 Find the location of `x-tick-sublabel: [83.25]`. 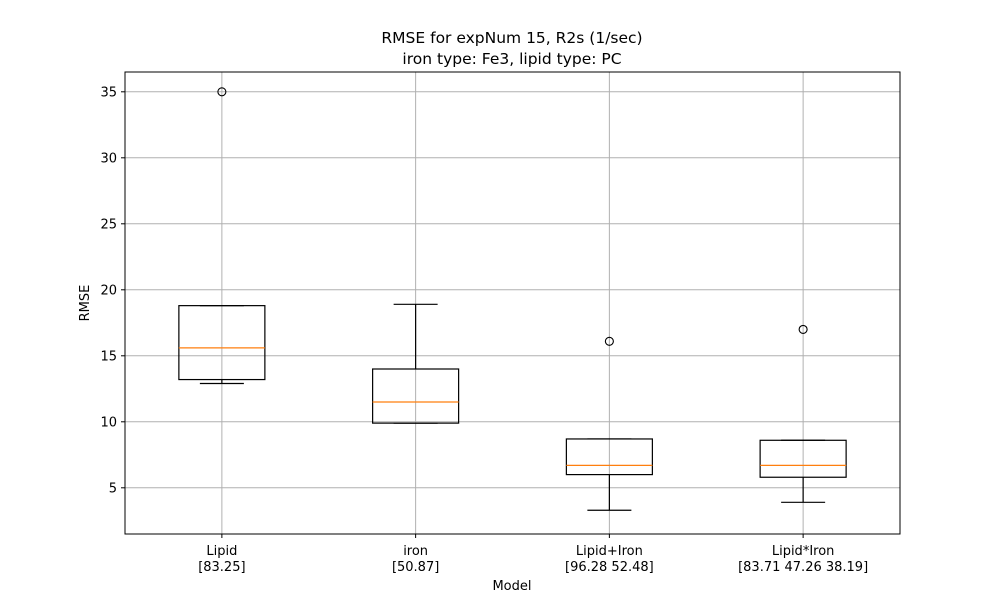

x-tick-sublabel: [83.25] is located at coordinates (221, 567).